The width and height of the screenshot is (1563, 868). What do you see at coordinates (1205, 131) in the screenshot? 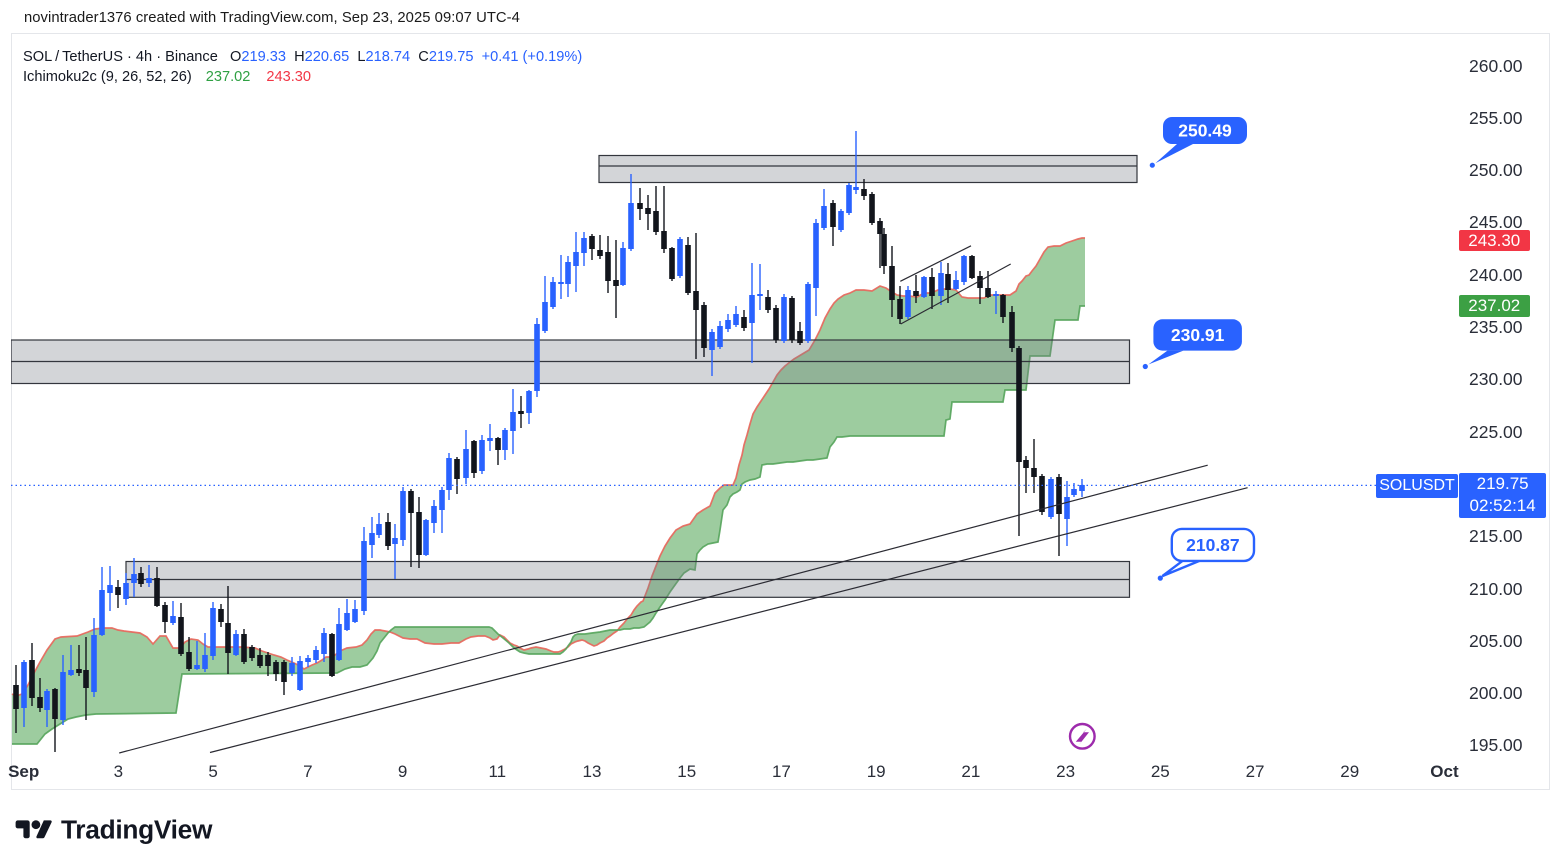
I see `svg-text: 250.49` at bounding box center [1205, 131].